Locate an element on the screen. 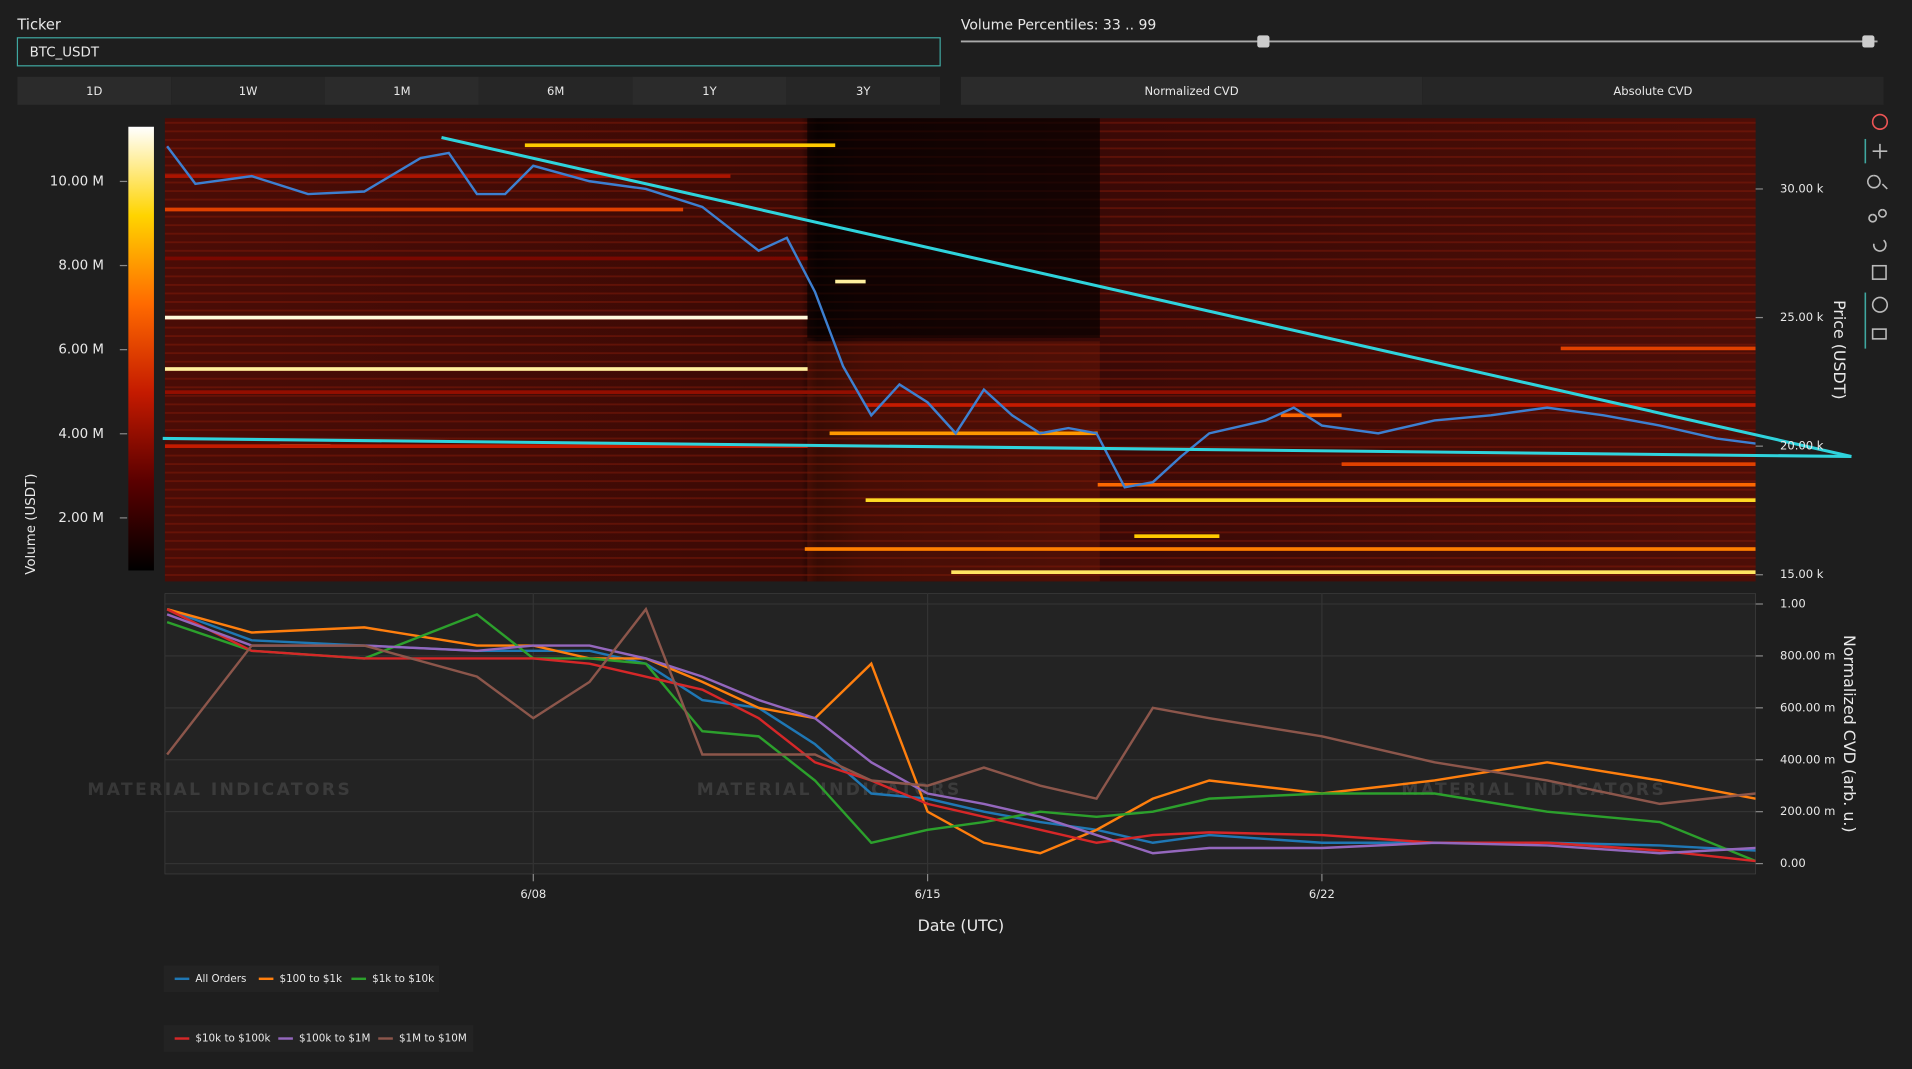 The width and height of the screenshot is (1912, 1069). range-button-label: 1M is located at coordinates (401, 91).